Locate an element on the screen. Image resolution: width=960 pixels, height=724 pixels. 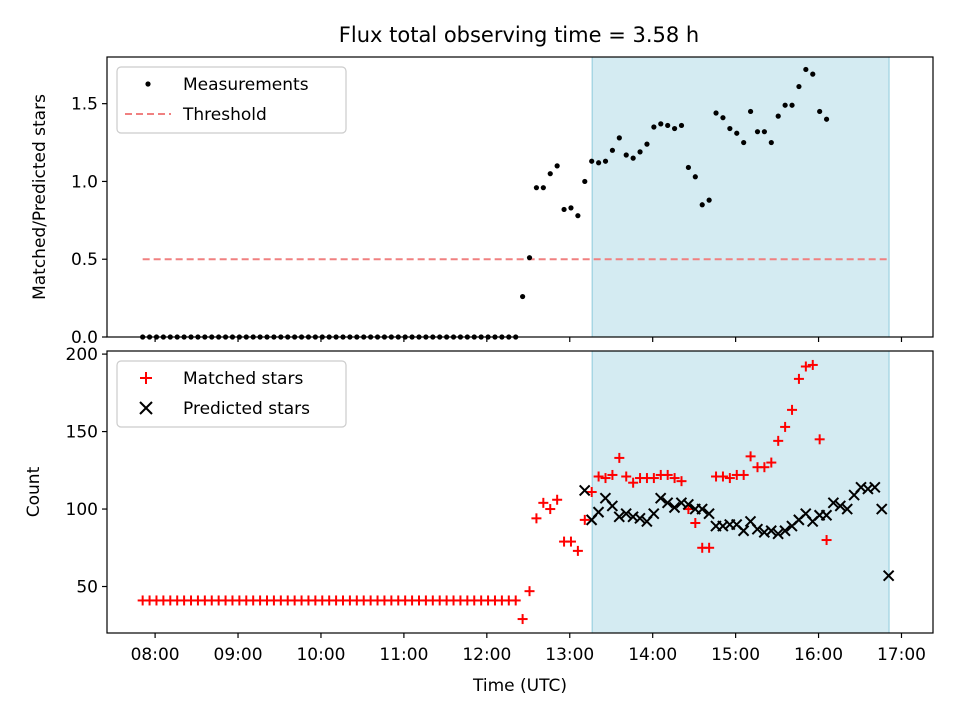
chart-title: Flux total observing time = 3.58 h is located at coordinates (519, 35).